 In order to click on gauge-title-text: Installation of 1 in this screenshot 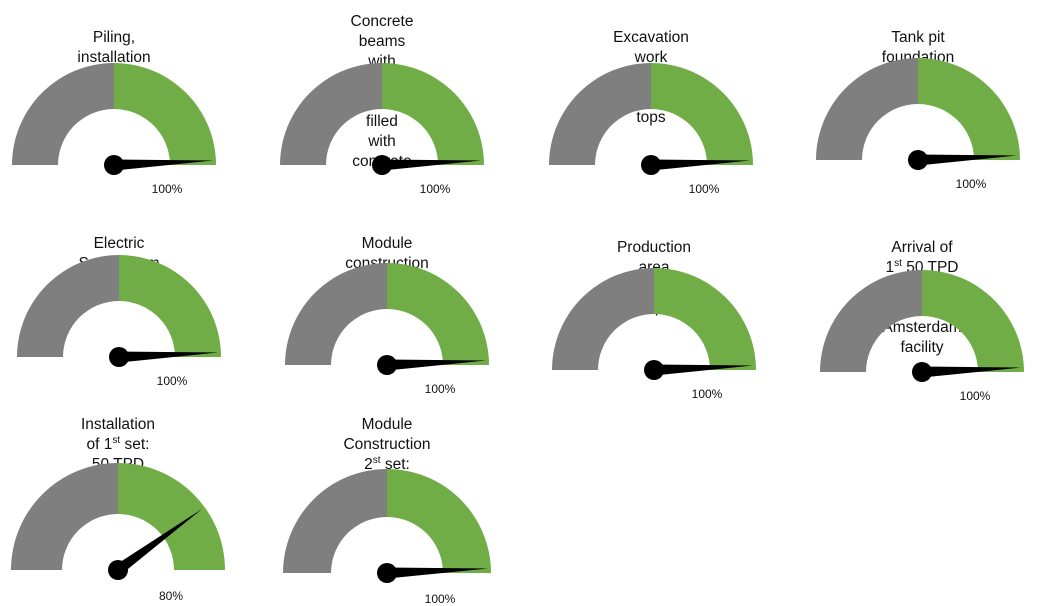, I will do `click(118, 434)`.